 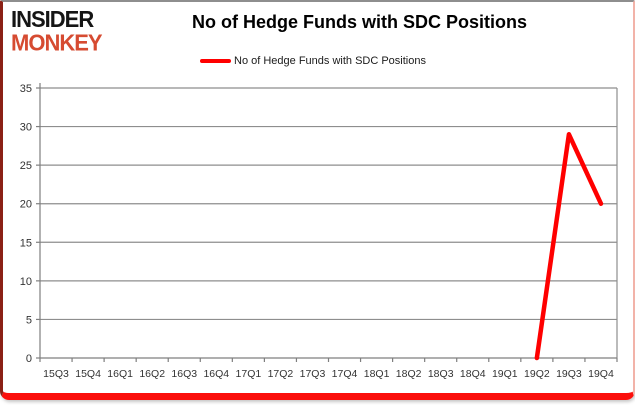 I want to click on x-tick-label: 16Q2, so click(x=152, y=374).